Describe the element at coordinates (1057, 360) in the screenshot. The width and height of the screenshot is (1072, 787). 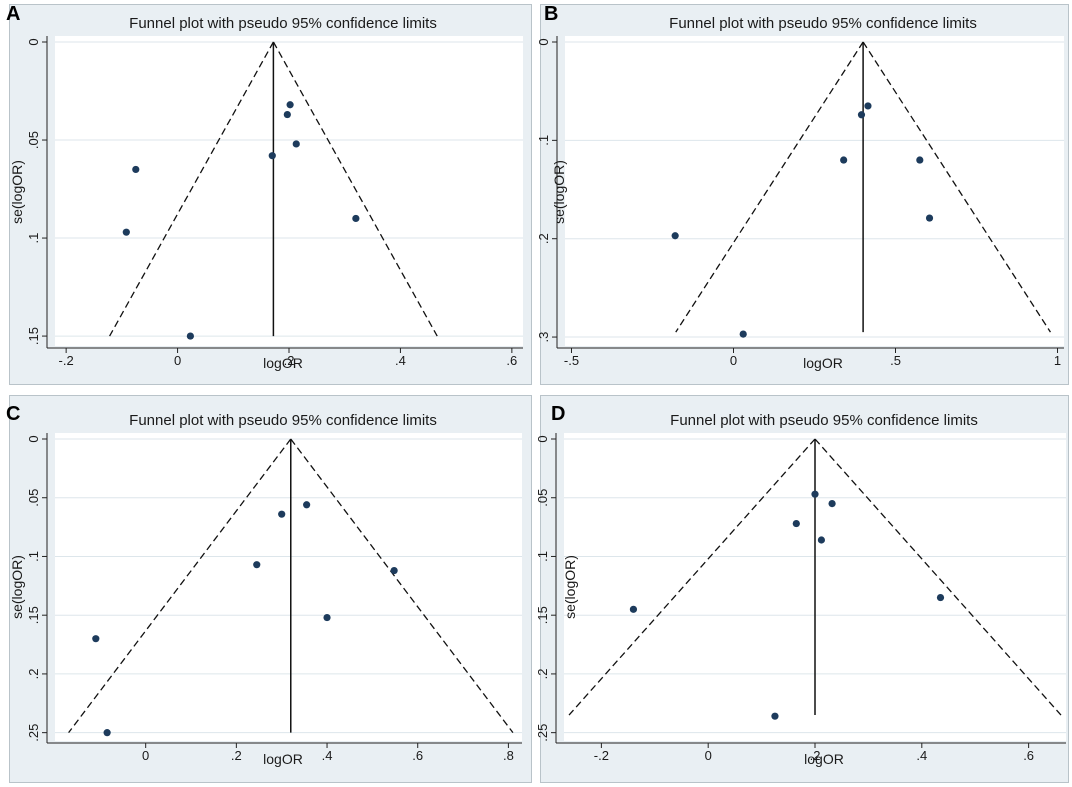
I see `x-tick-label: 1` at that location.